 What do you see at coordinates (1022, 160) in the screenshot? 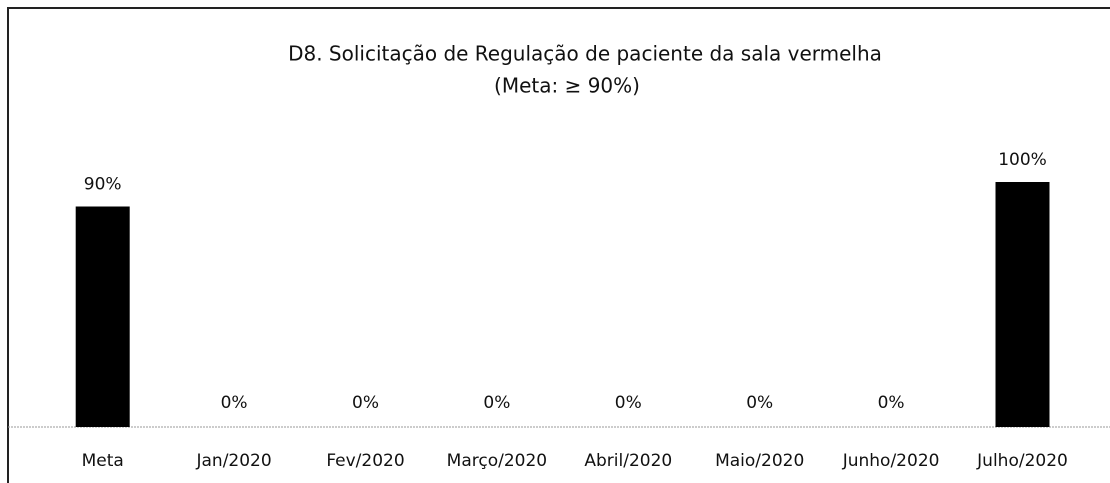
I see `value-label: 100%` at bounding box center [1022, 160].